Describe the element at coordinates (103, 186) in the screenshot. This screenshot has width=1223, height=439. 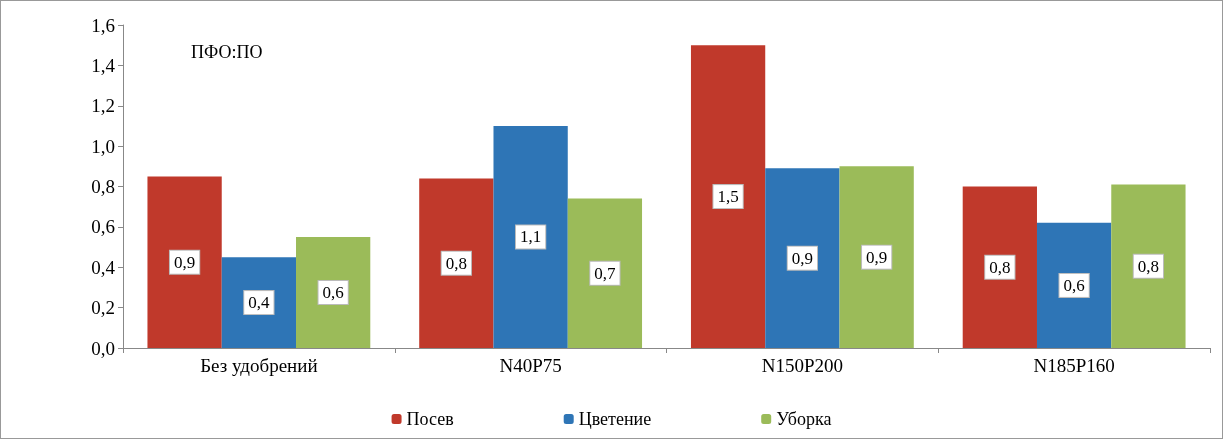
I see `y-tick-label: 0,8` at that location.